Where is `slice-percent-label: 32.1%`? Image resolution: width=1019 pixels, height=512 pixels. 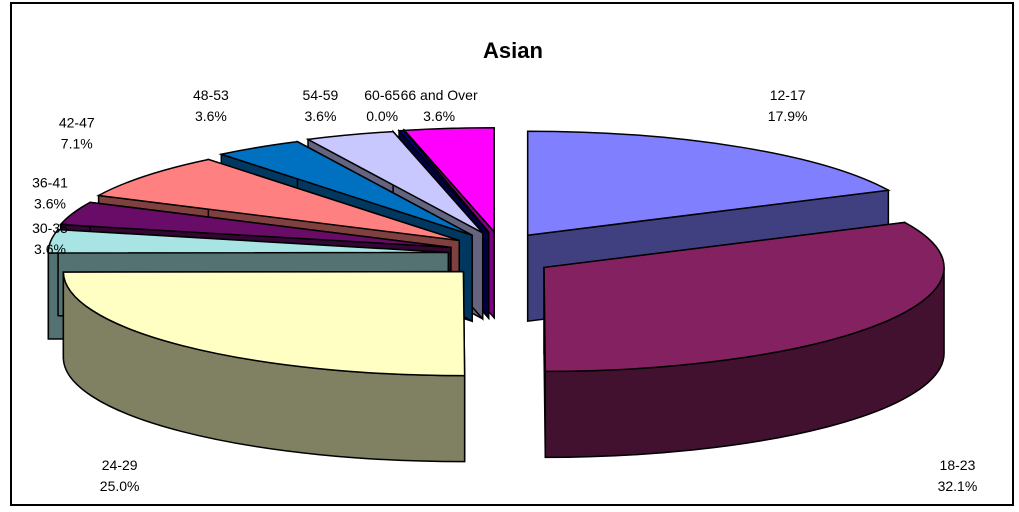
slice-percent-label: 32.1% is located at coordinates (958, 486).